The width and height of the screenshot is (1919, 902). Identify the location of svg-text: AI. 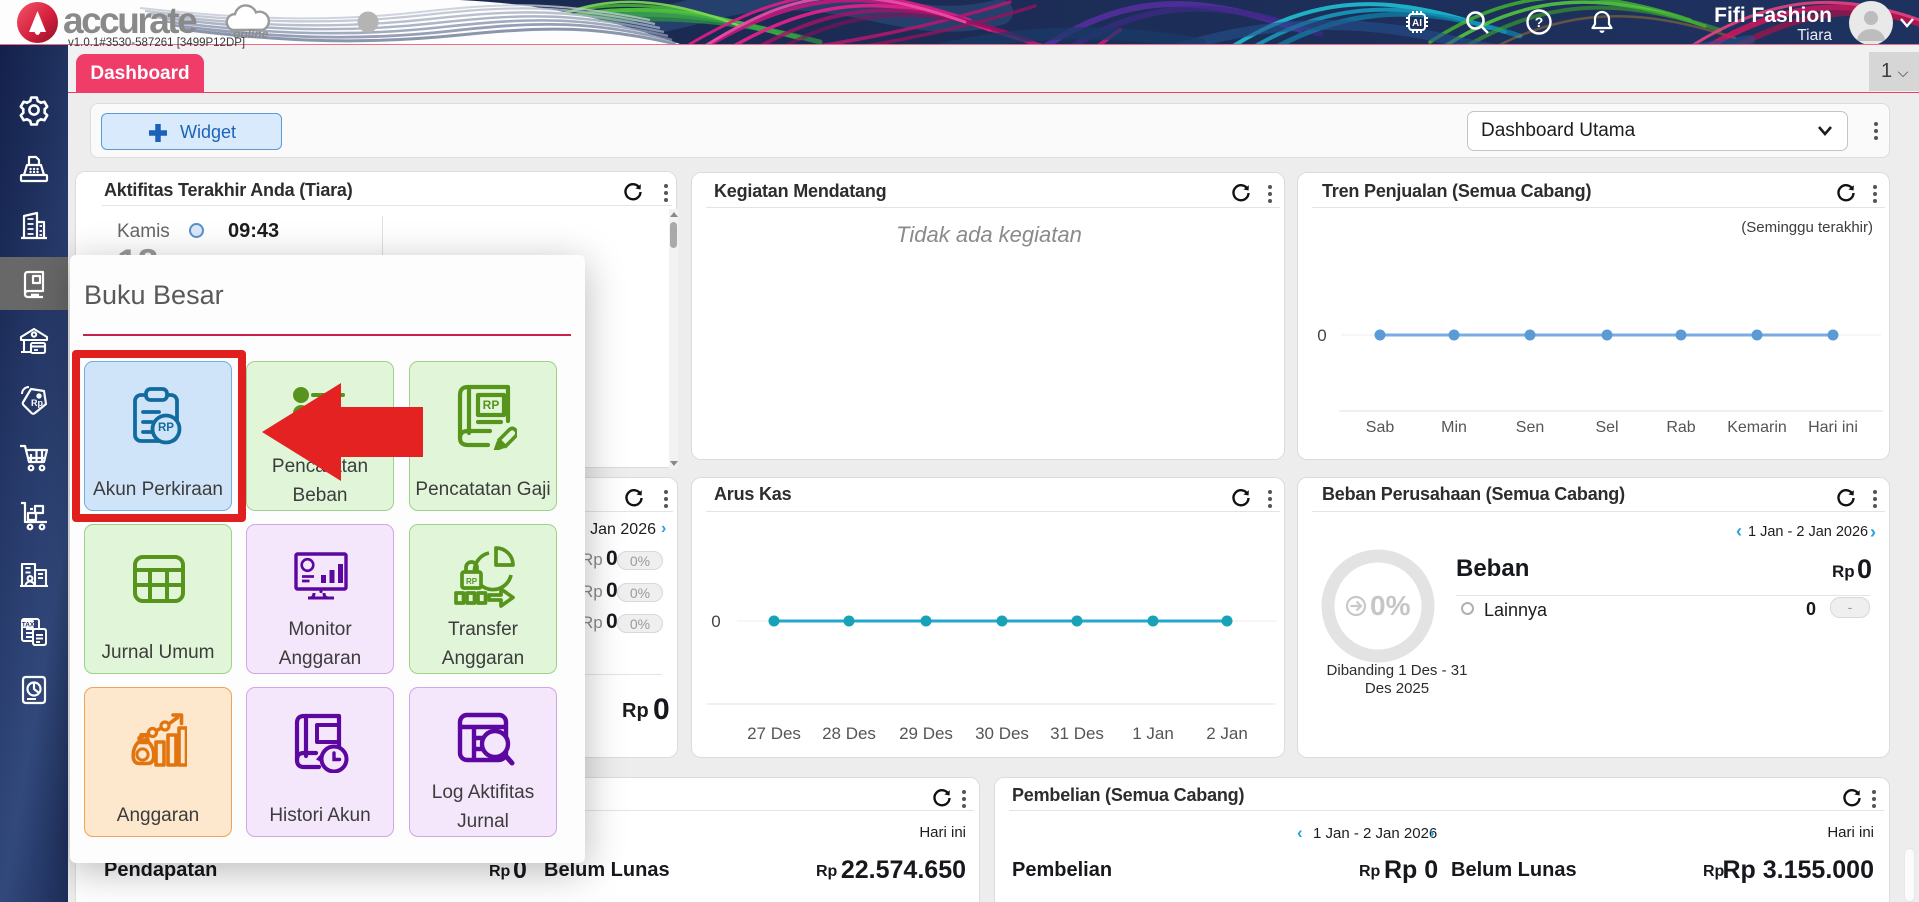
(1417, 23).